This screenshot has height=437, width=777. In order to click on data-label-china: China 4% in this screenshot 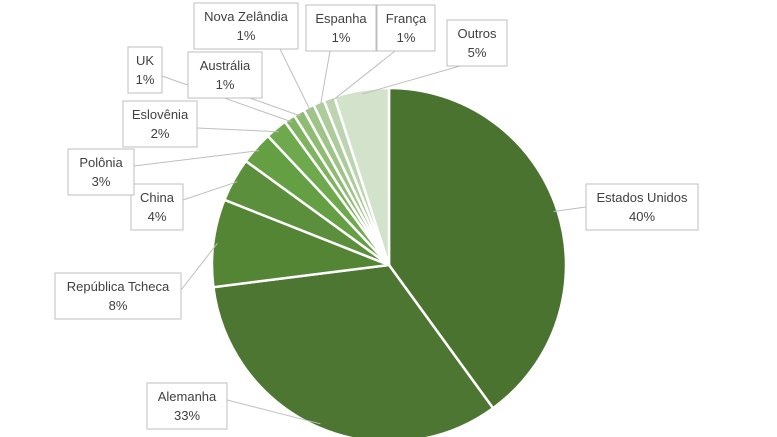, I will do `click(157, 207)`.